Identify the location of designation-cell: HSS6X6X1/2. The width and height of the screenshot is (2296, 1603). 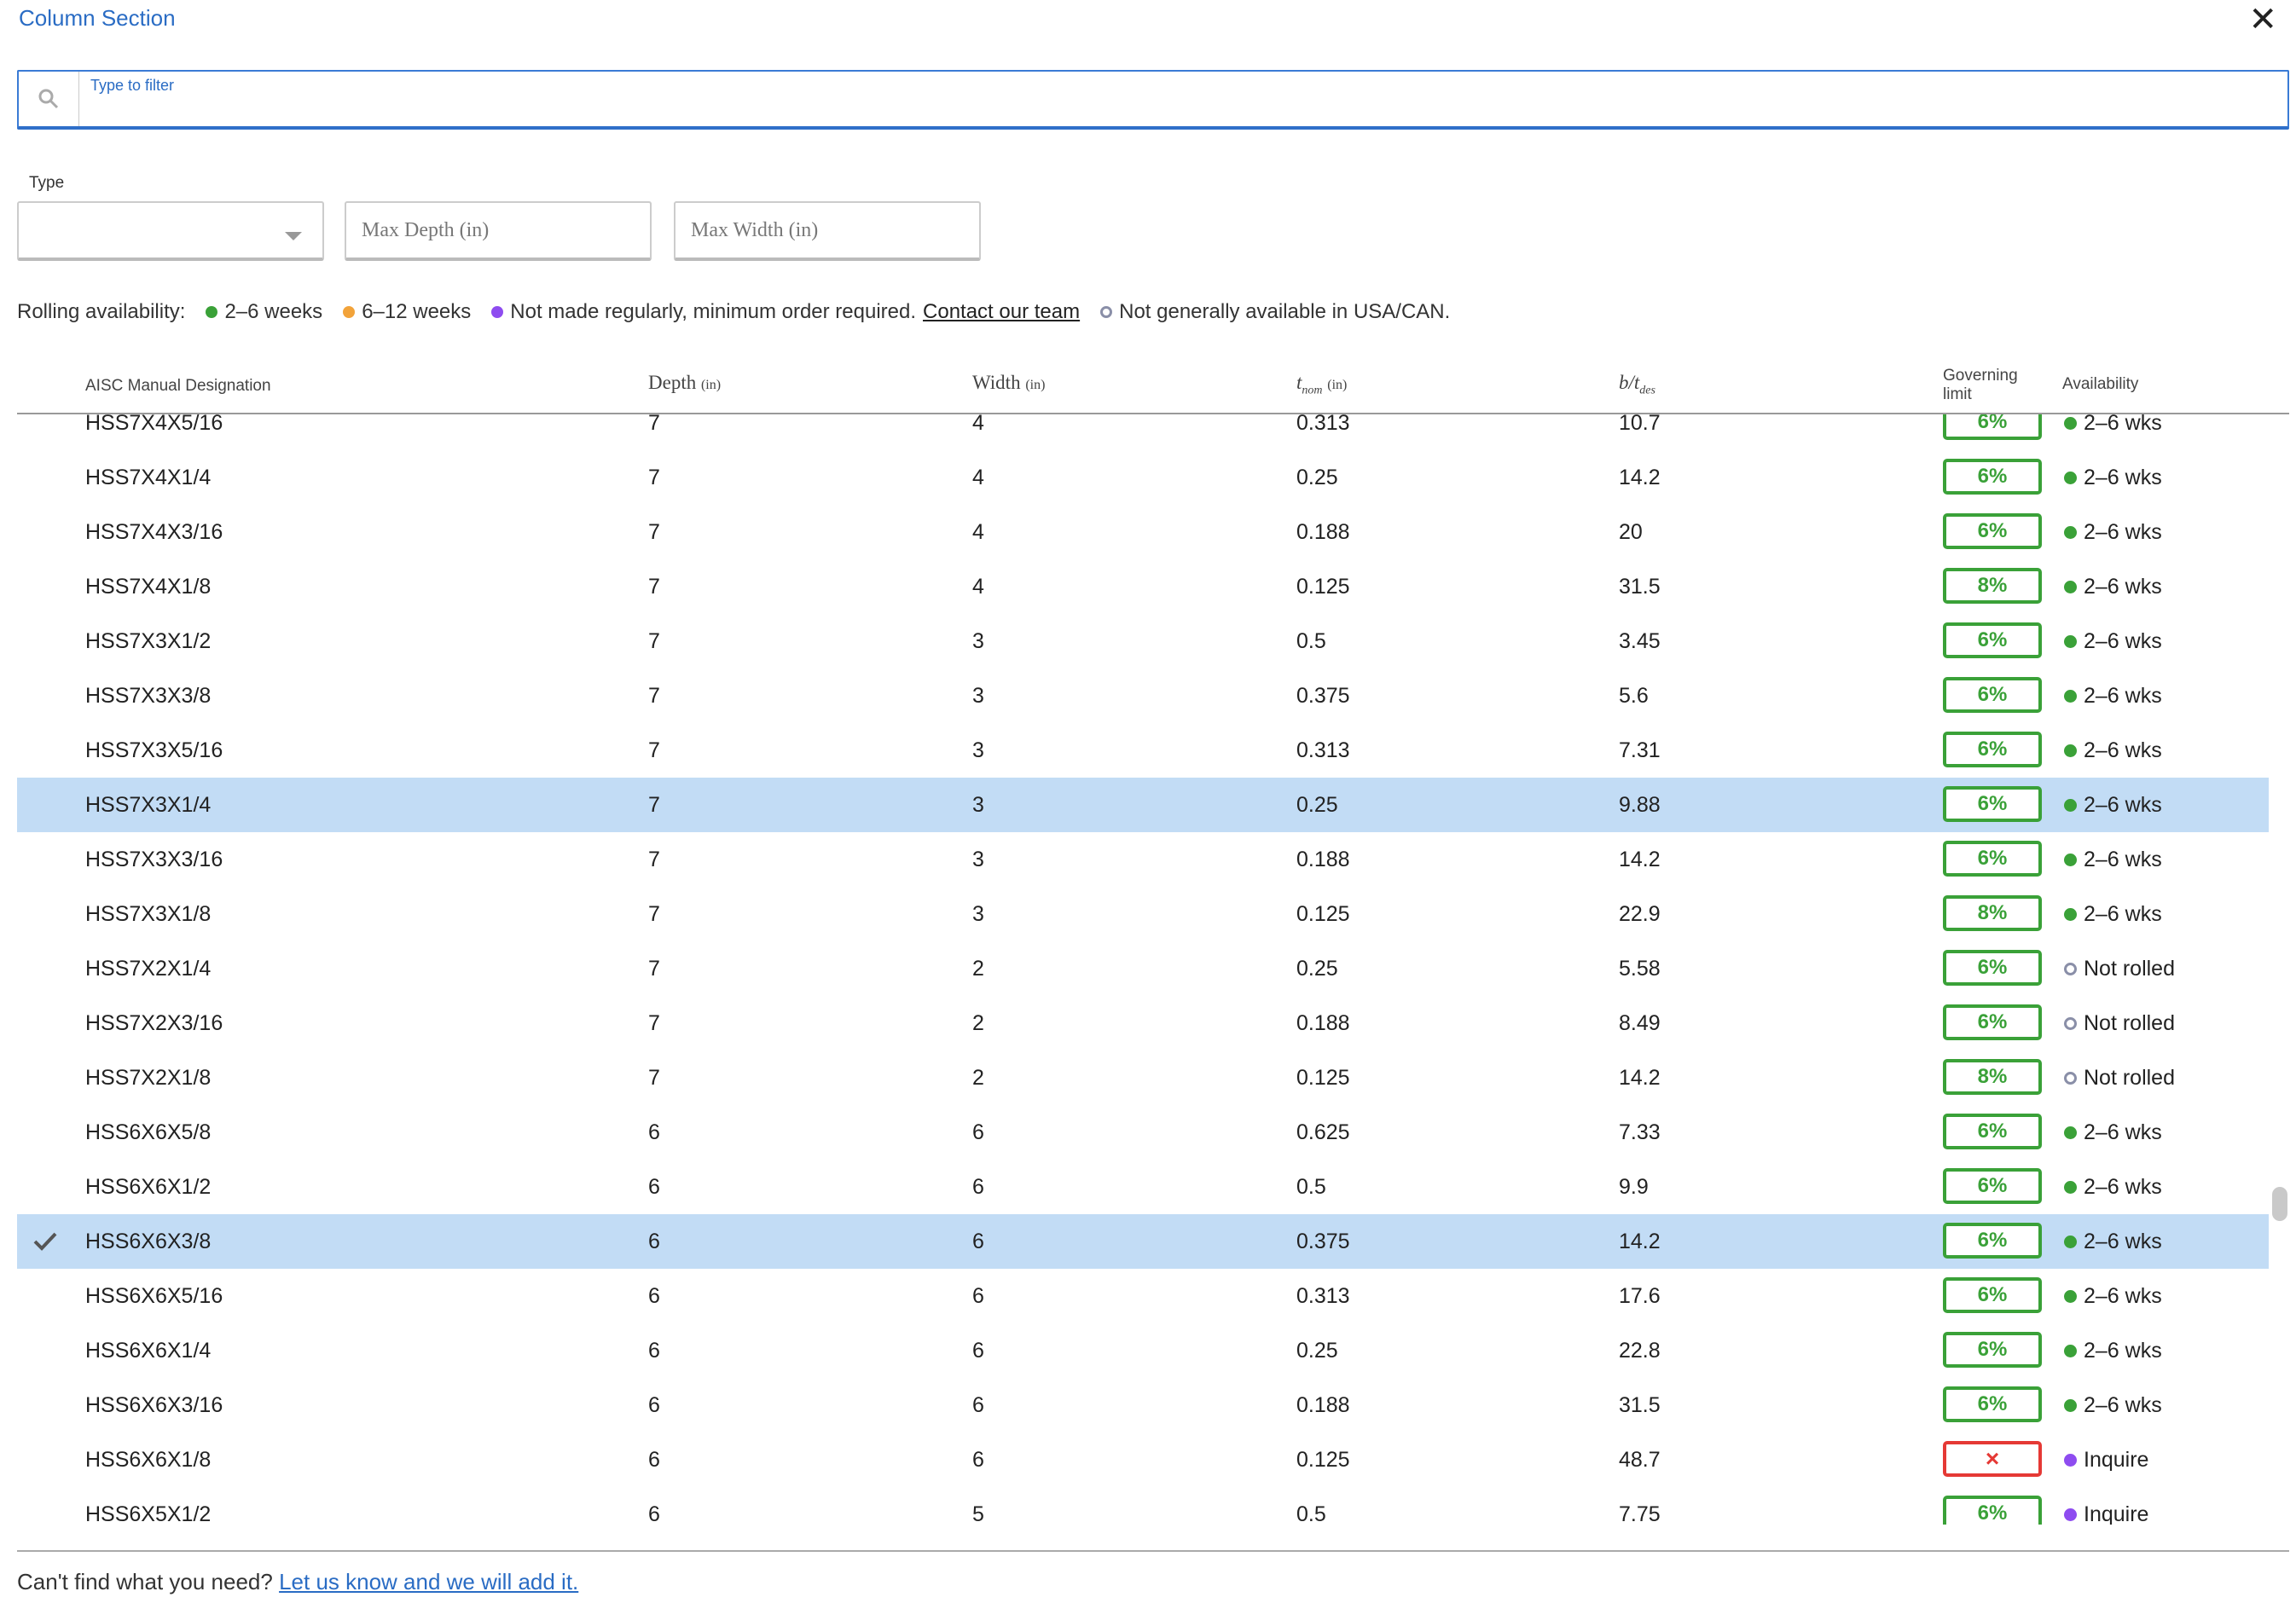
(148, 1187).